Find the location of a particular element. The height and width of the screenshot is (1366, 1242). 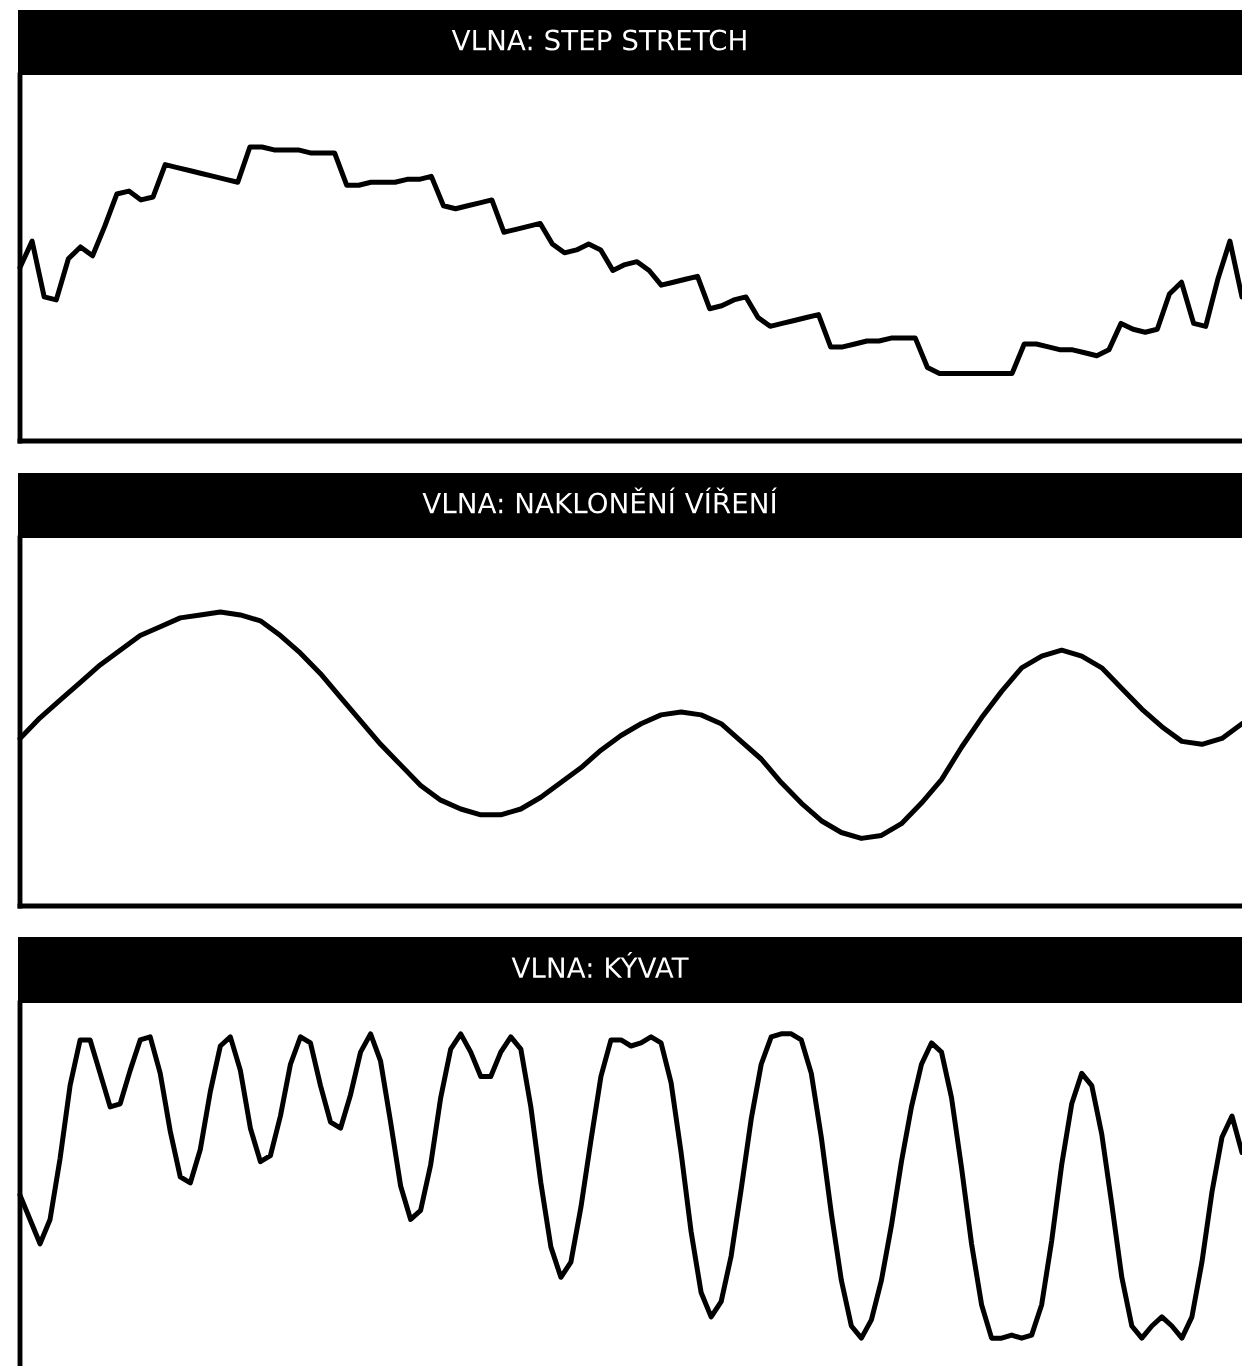

chart-title: VLNA: STEP STRETCH is located at coordinates (598, 40).